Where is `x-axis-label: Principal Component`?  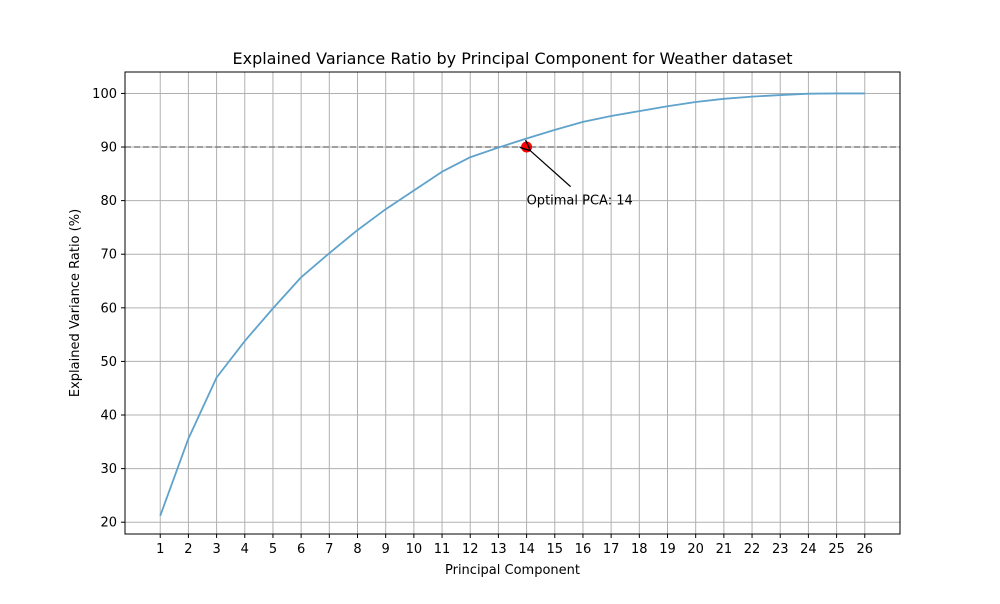 x-axis-label: Principal Component is located at coordinates (512, 570).